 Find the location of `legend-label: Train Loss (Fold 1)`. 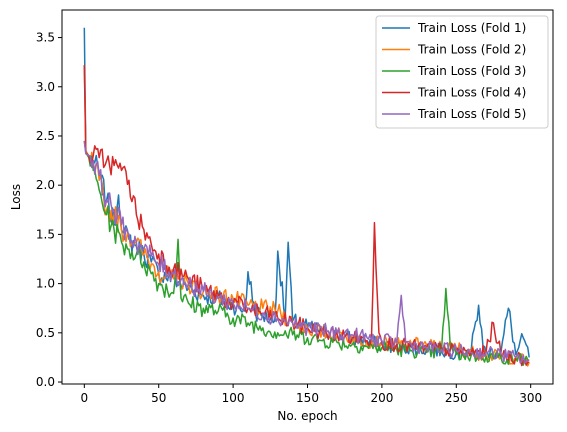

legend-label: Train Loss (Fold 1) is located at coordinates (471, 28).